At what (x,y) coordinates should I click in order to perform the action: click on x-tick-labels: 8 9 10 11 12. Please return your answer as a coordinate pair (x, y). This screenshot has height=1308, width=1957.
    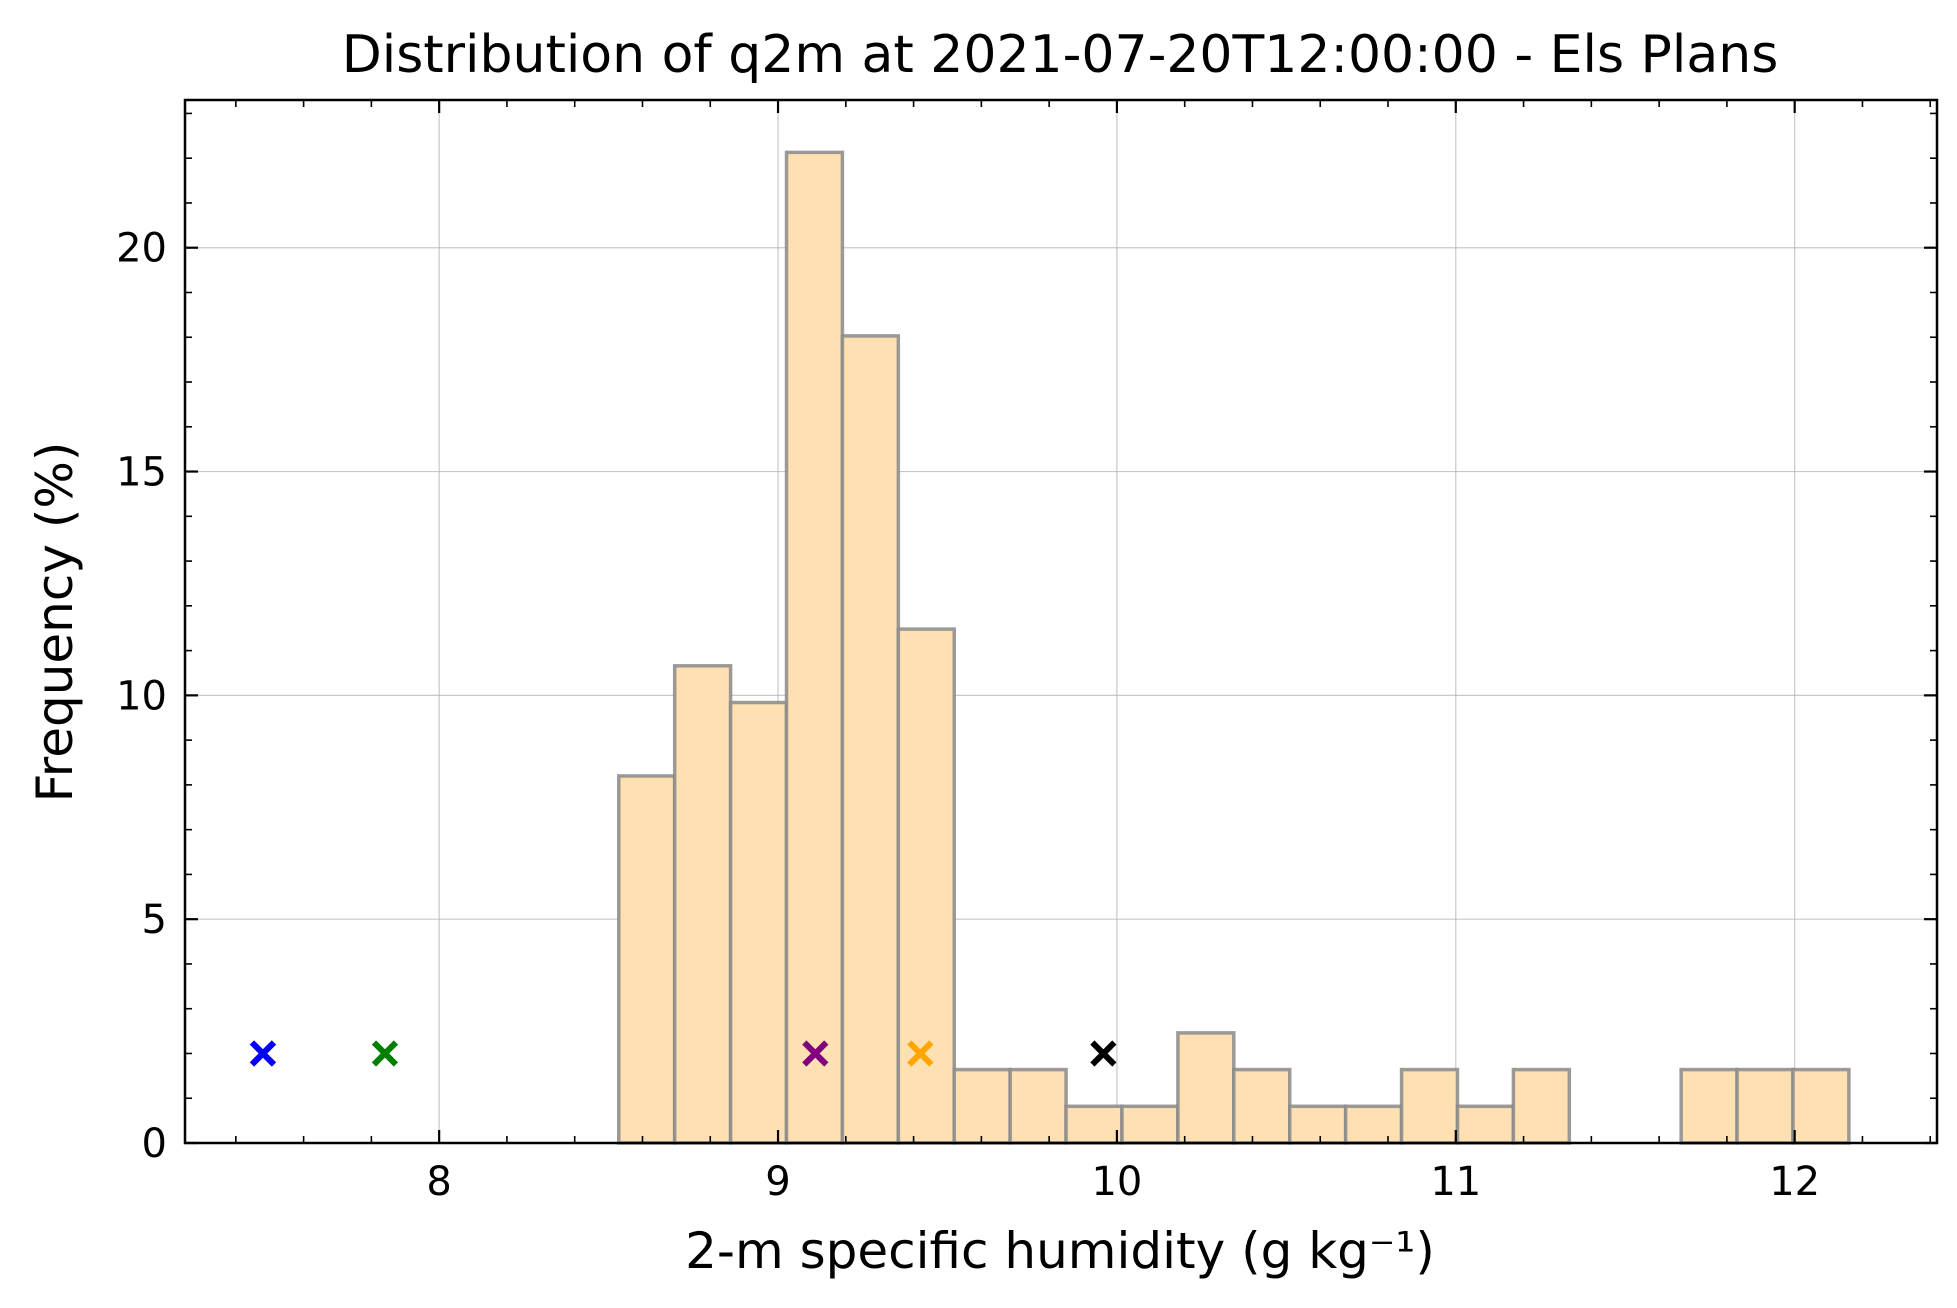
    Looking at the image, I should click on (1123, 1182).